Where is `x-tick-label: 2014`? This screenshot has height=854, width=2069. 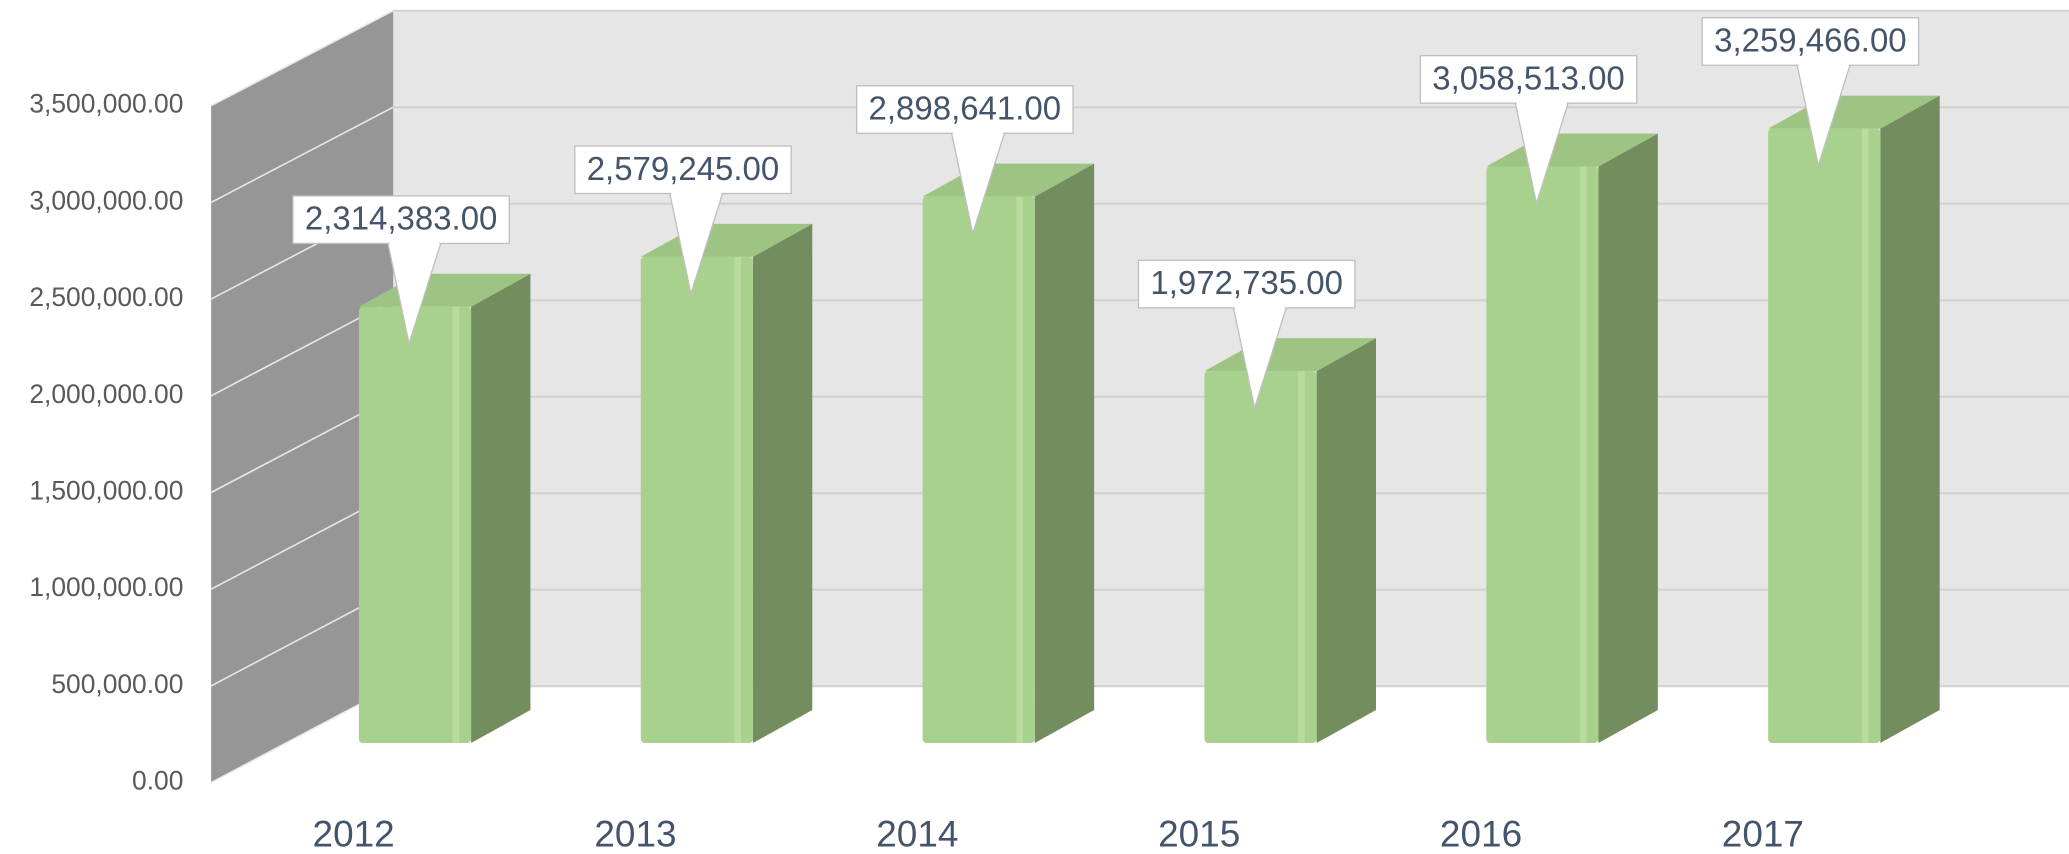 x-tick-label: 2014 is located at coordinates (917, 833).